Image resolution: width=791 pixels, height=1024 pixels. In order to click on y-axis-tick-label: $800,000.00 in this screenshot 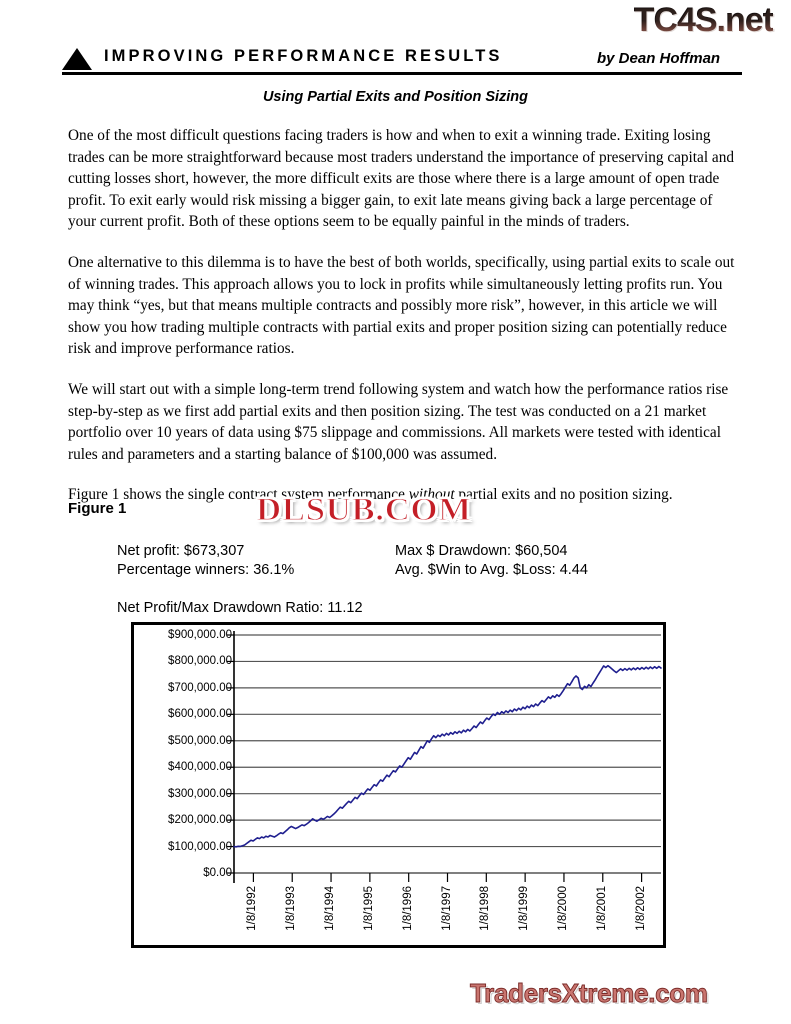, I will do `click(200, 661)`.